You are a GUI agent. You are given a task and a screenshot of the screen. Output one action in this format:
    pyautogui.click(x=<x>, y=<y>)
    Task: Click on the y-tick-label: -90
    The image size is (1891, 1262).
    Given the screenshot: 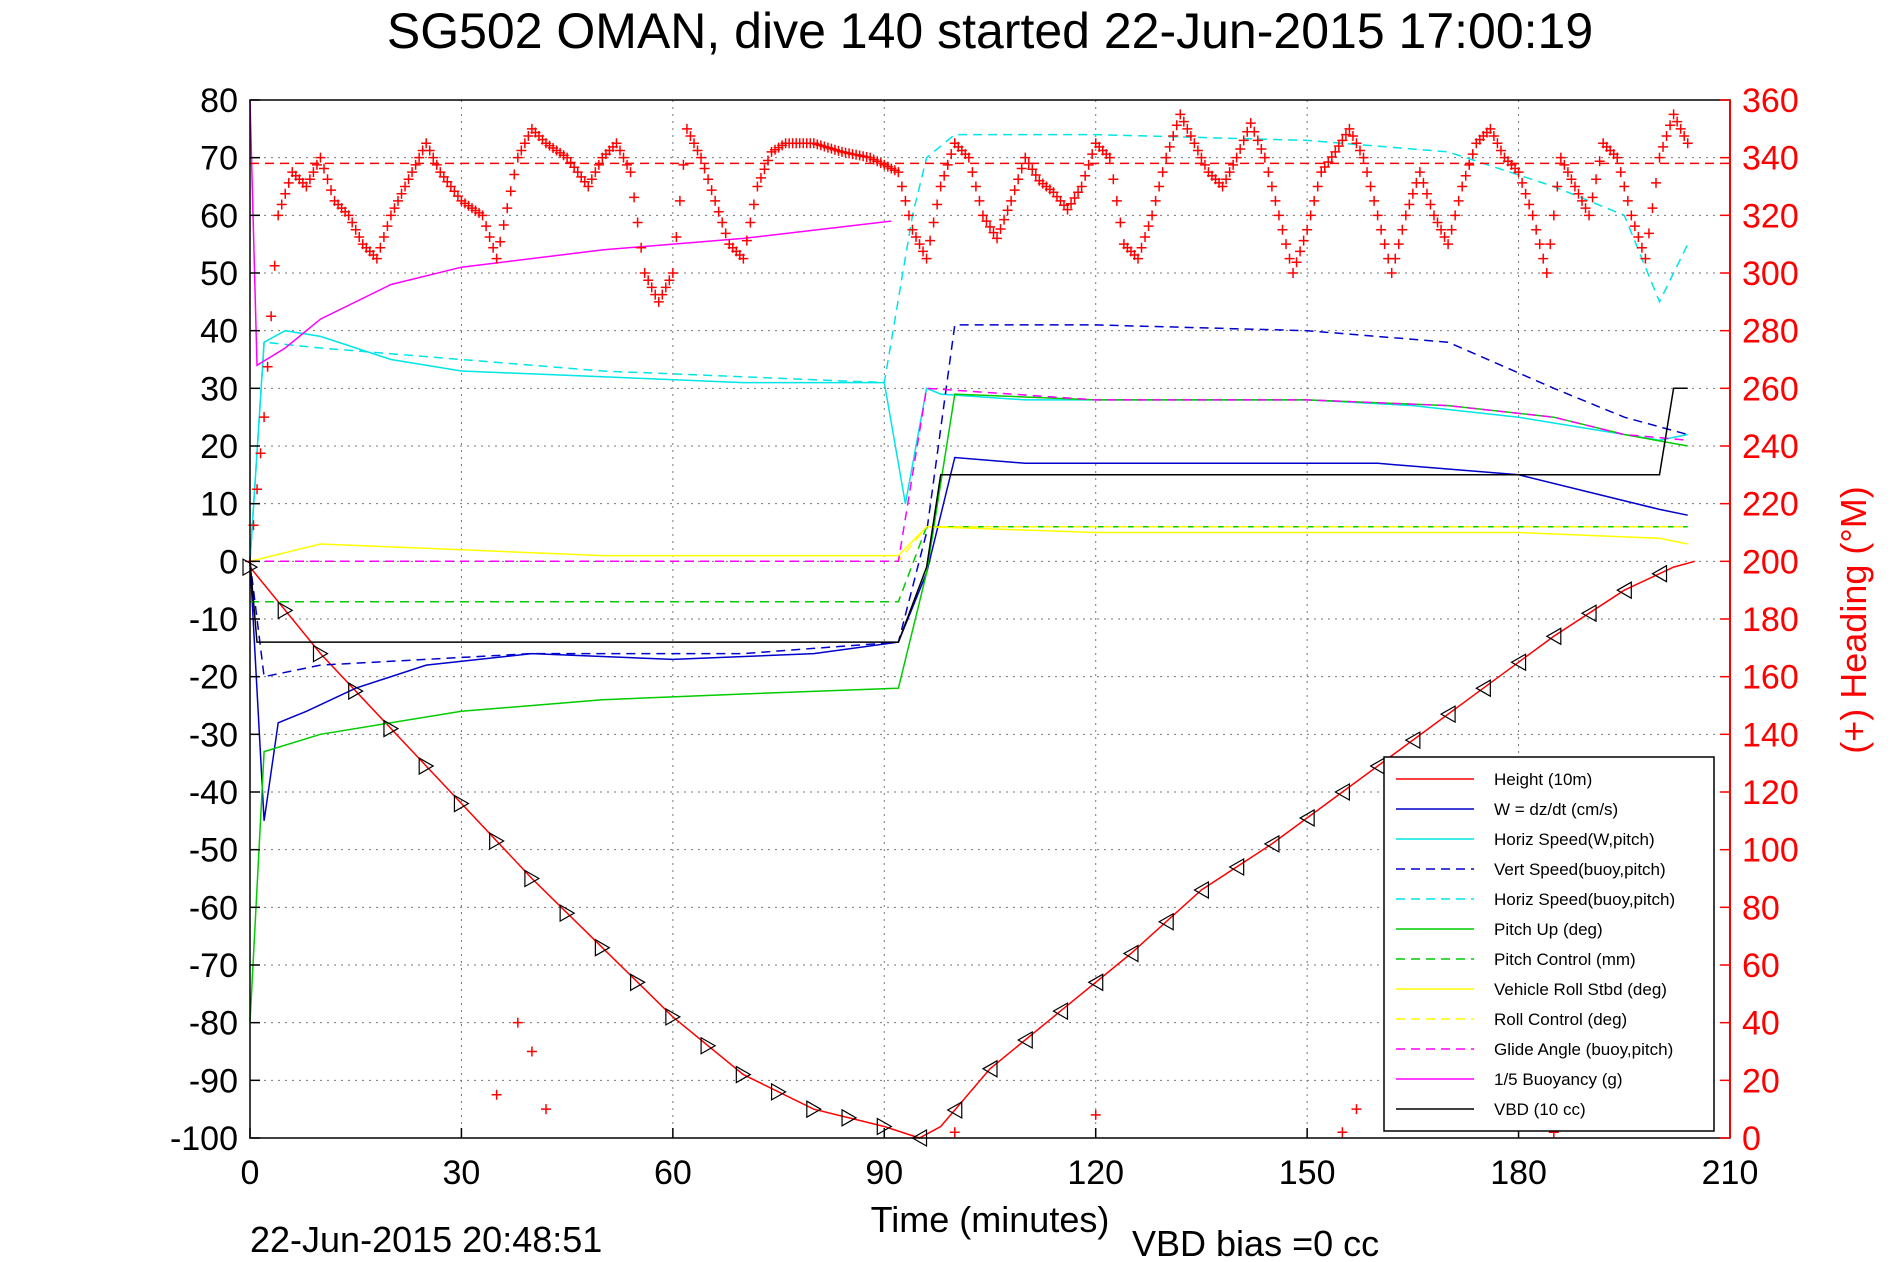 What is the action you would take?
    pyautogui.click(x=213, y=1081)
    